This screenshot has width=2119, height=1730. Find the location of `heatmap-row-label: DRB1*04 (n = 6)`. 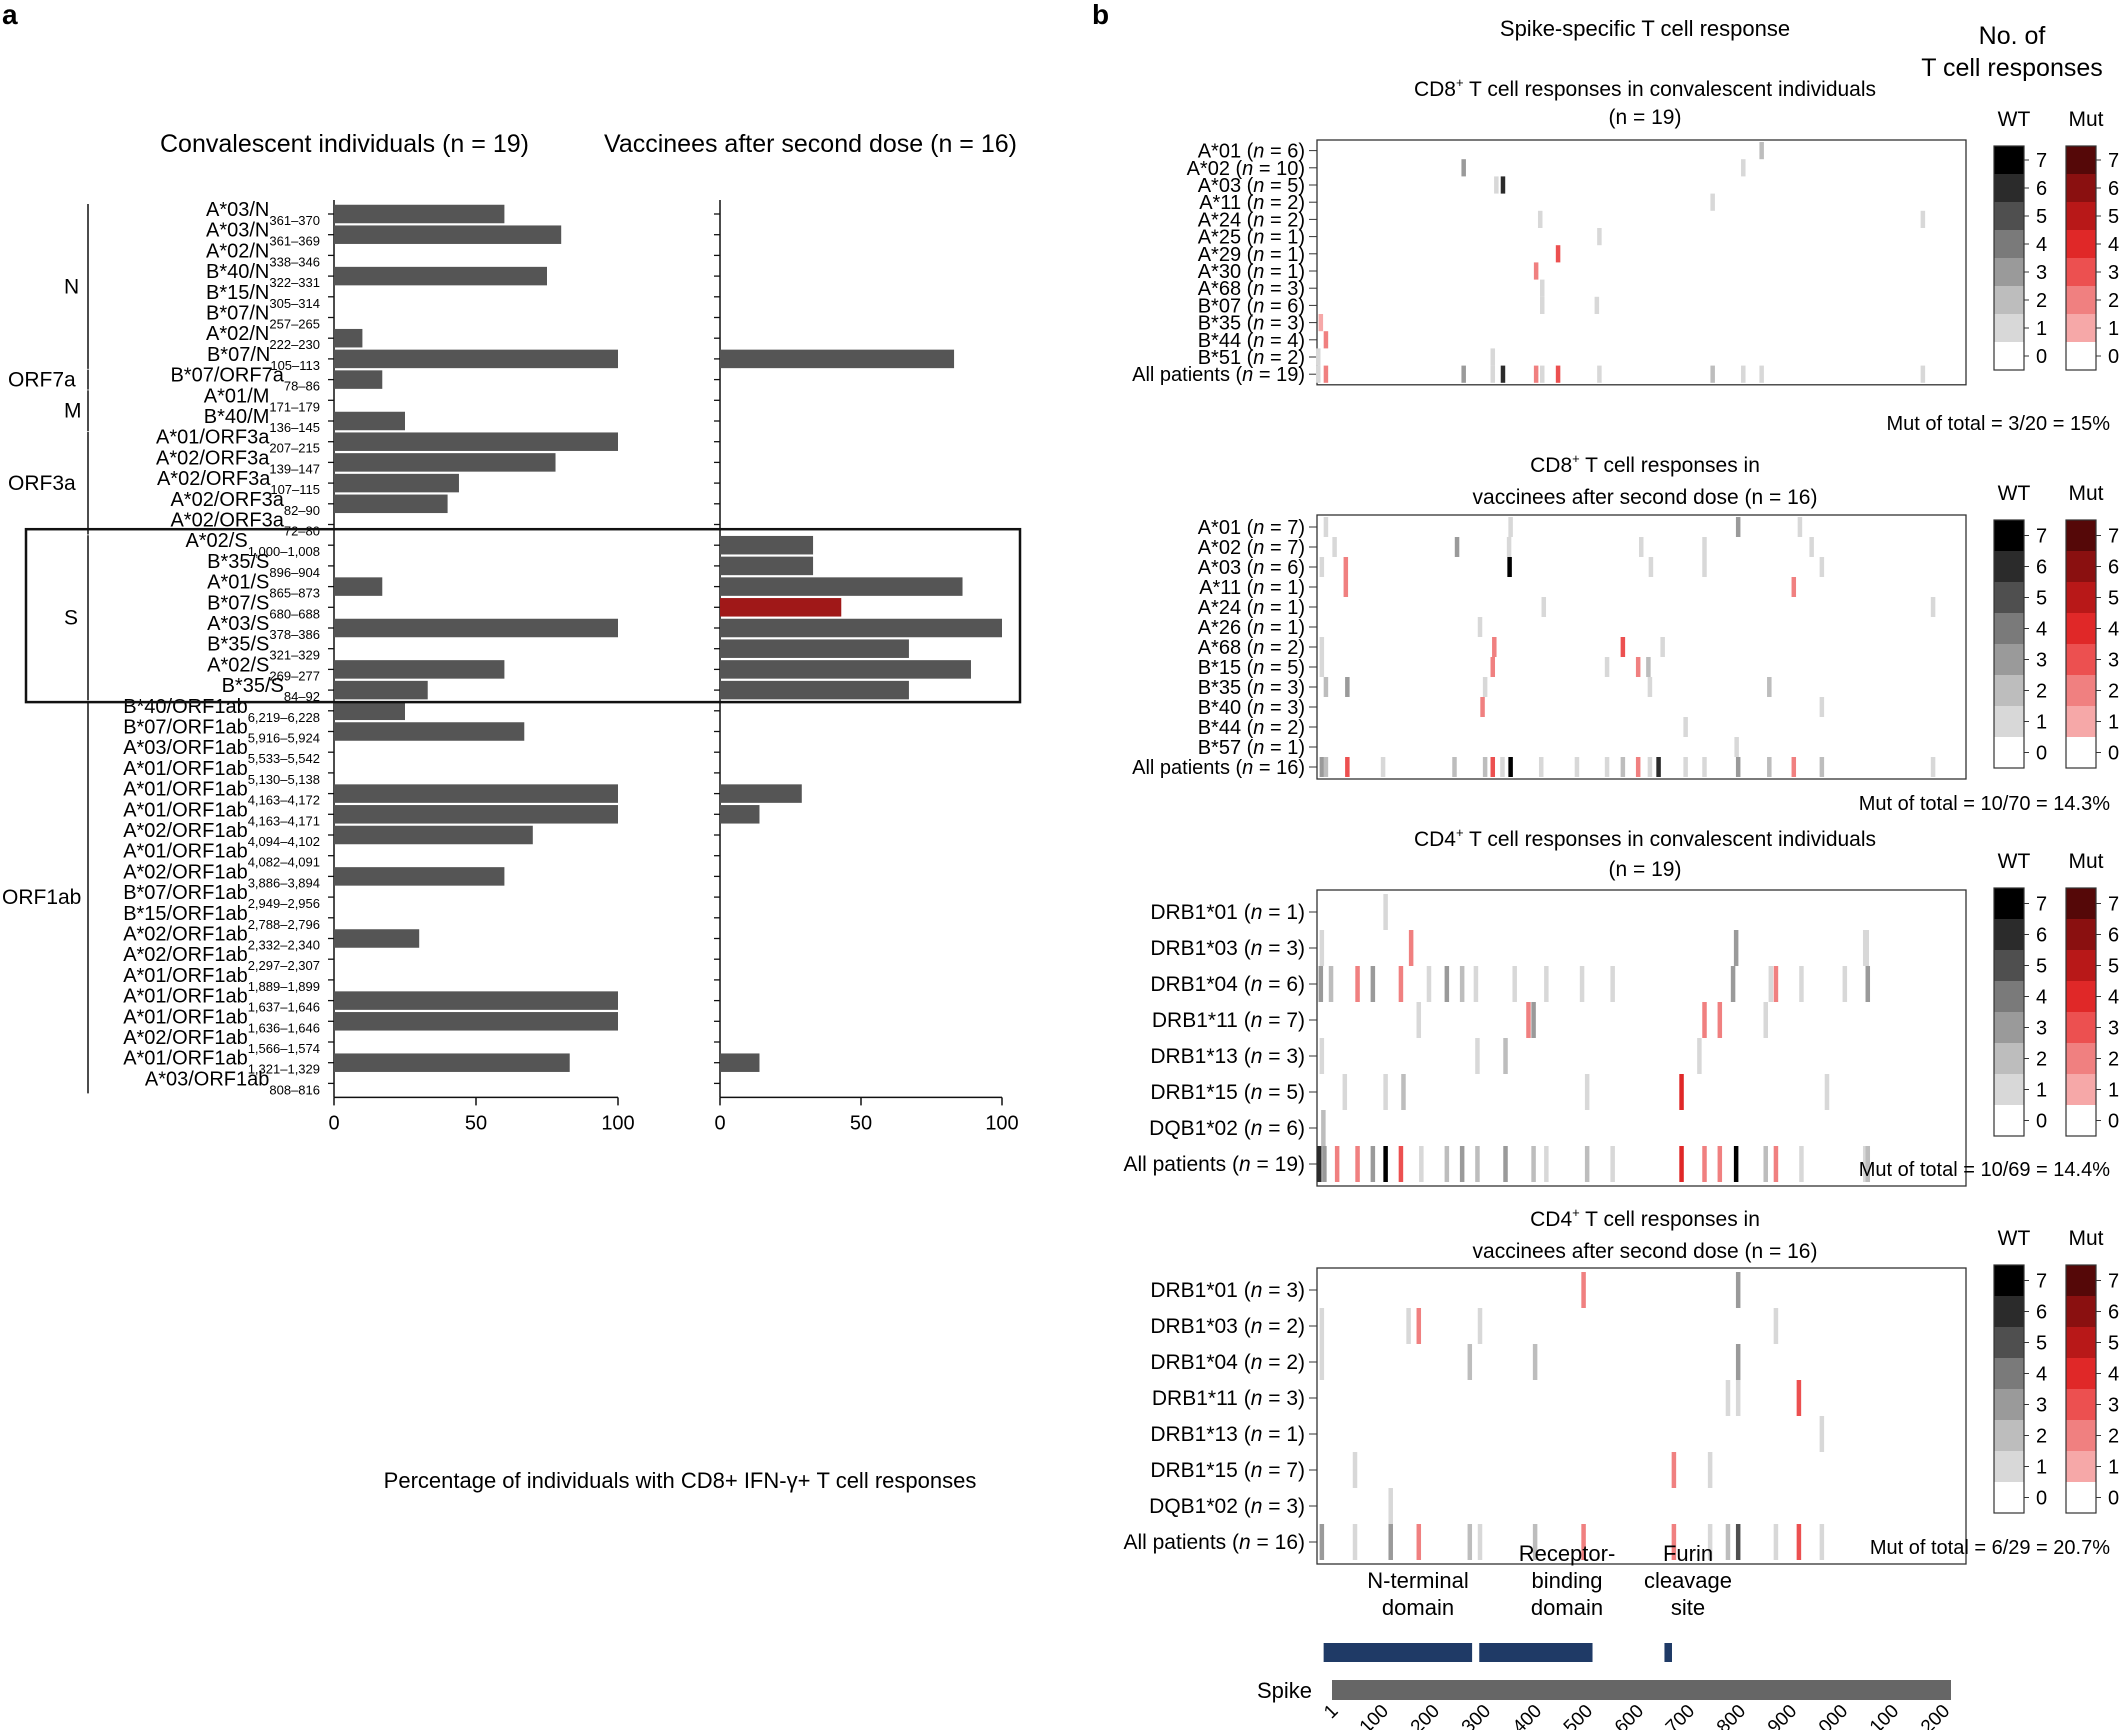

heatmap-row-label: DRB1*04 (n = 6) is located at coordinates (1227, 984).